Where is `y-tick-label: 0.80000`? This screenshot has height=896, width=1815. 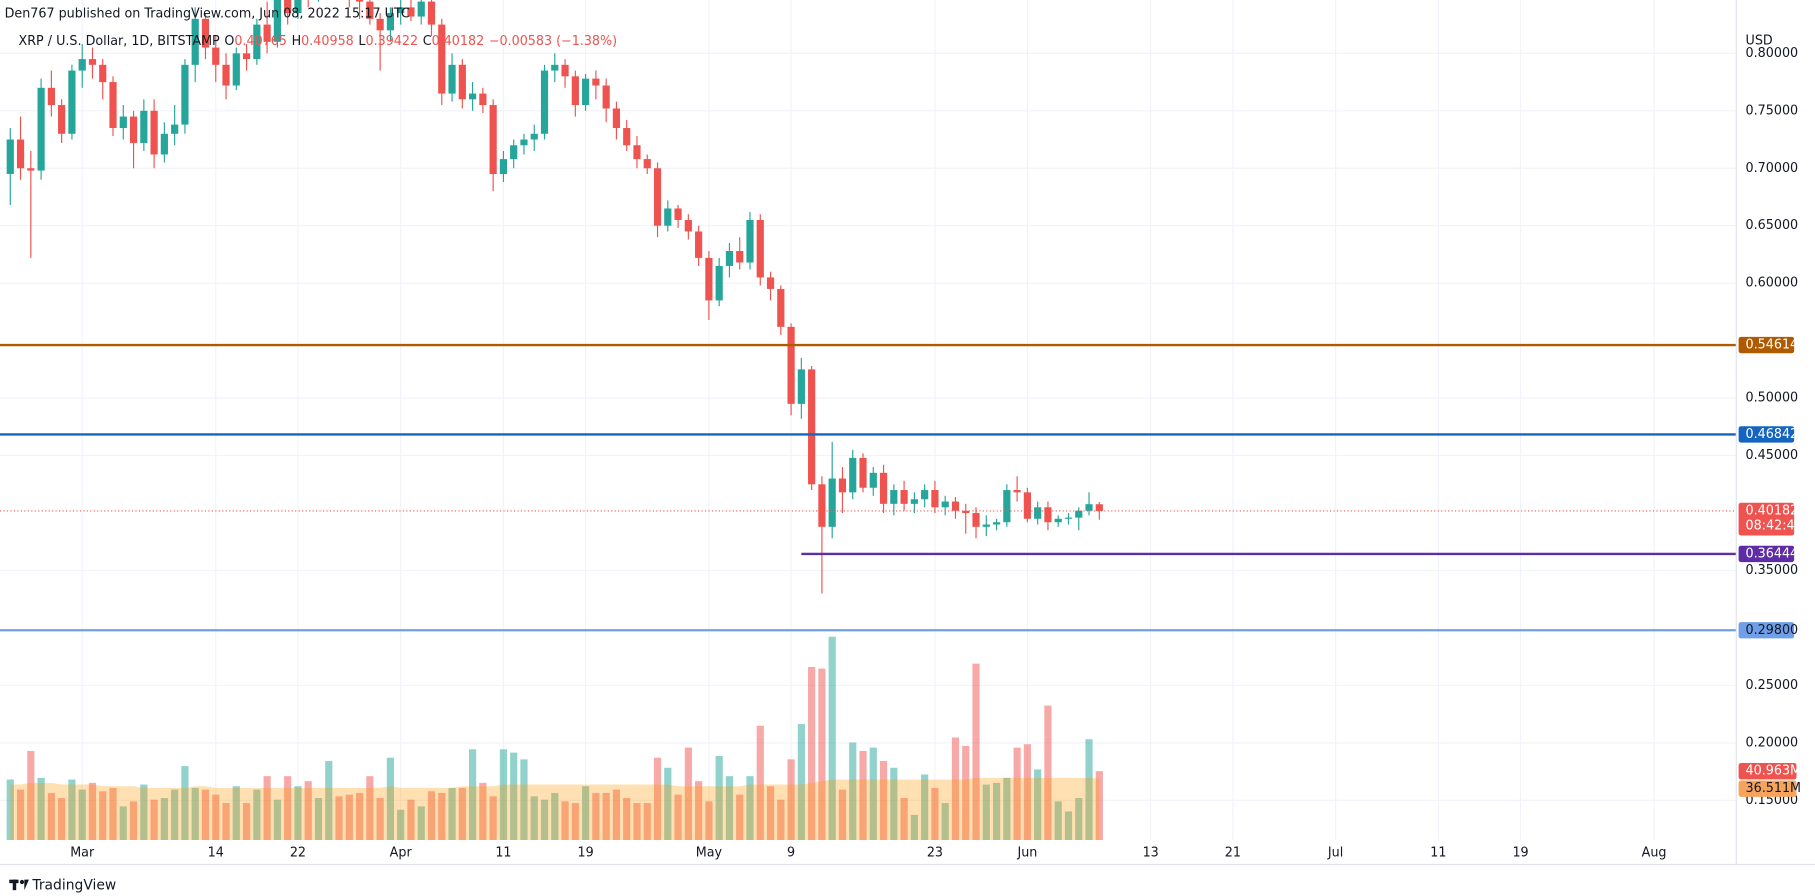 y-tick-label: 0.80000 is located at coordinates (1772, 53).